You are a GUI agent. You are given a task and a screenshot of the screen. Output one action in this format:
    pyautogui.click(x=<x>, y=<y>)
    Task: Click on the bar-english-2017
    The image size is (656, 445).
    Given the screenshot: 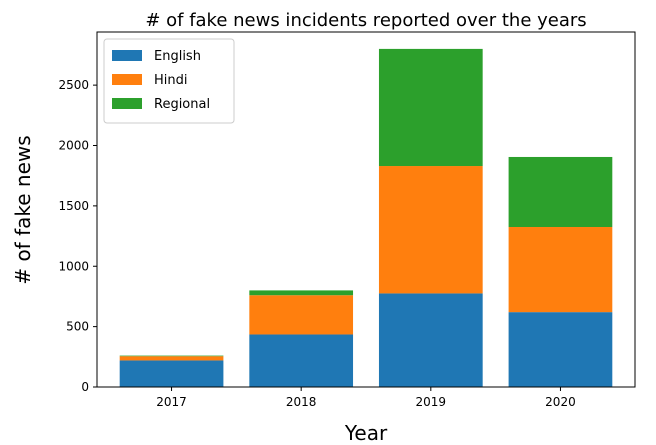 What is the action you would take?
    pyautogui.click(x=171, y=373)
    